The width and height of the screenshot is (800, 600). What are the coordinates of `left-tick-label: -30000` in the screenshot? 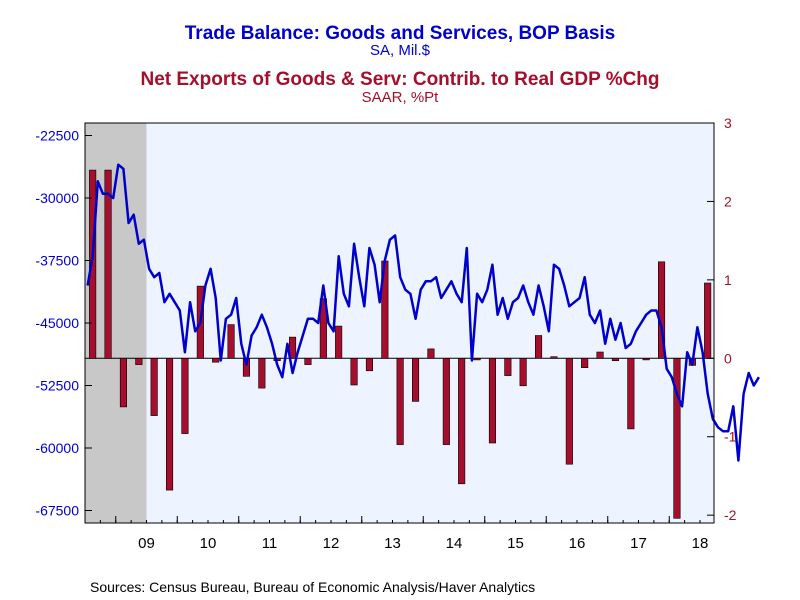 It's located at (57, 198).